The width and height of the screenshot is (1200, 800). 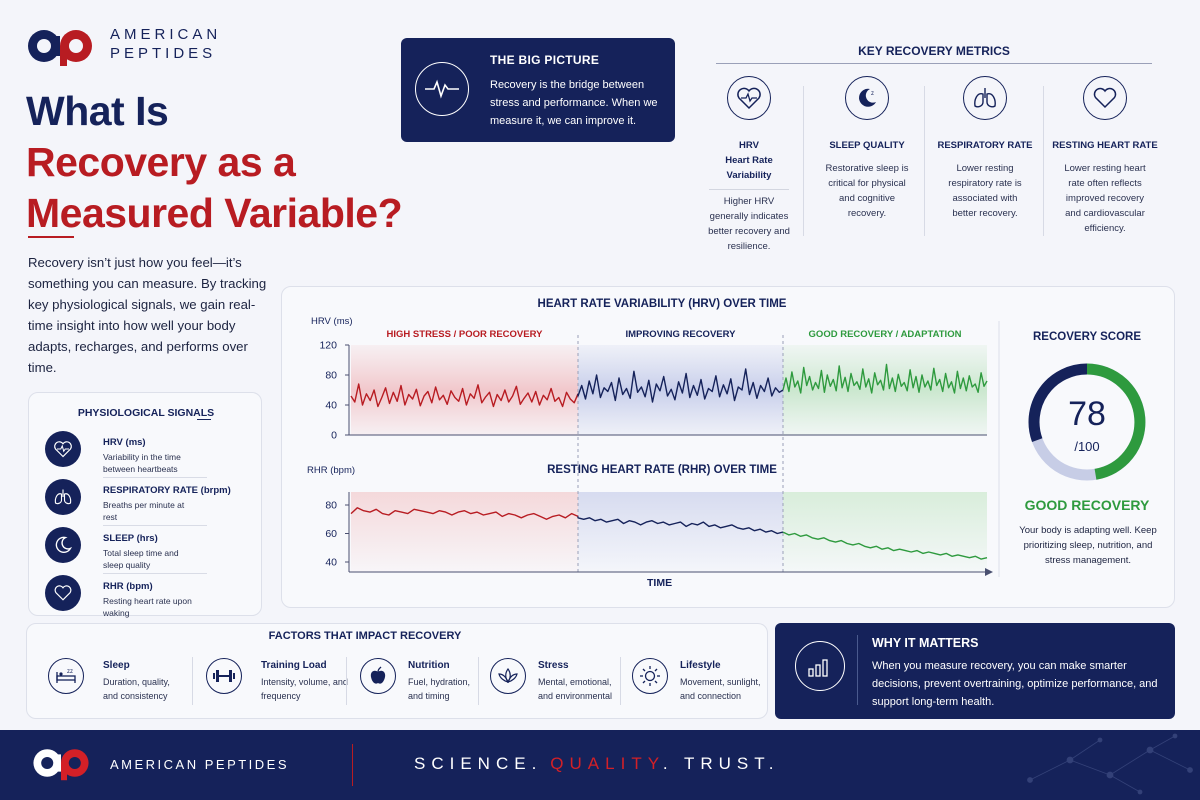 I want to click on rhr-ylabel: RHR (bpm), so click(x=331, y=470).